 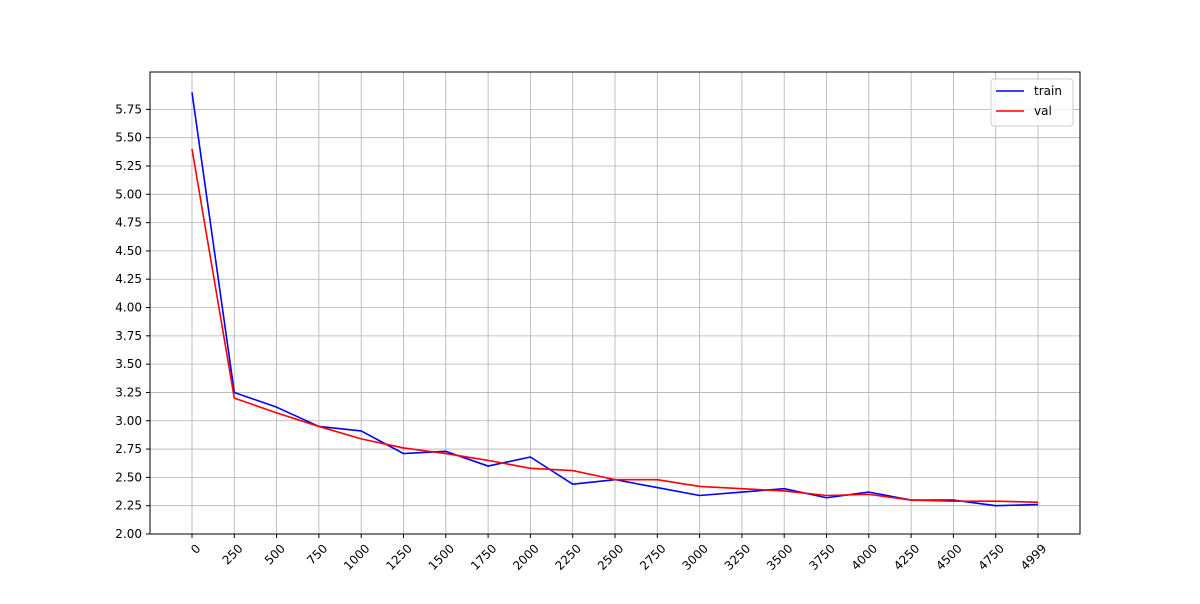 I want to click on legend: train val, so click(x=1032, y=102).